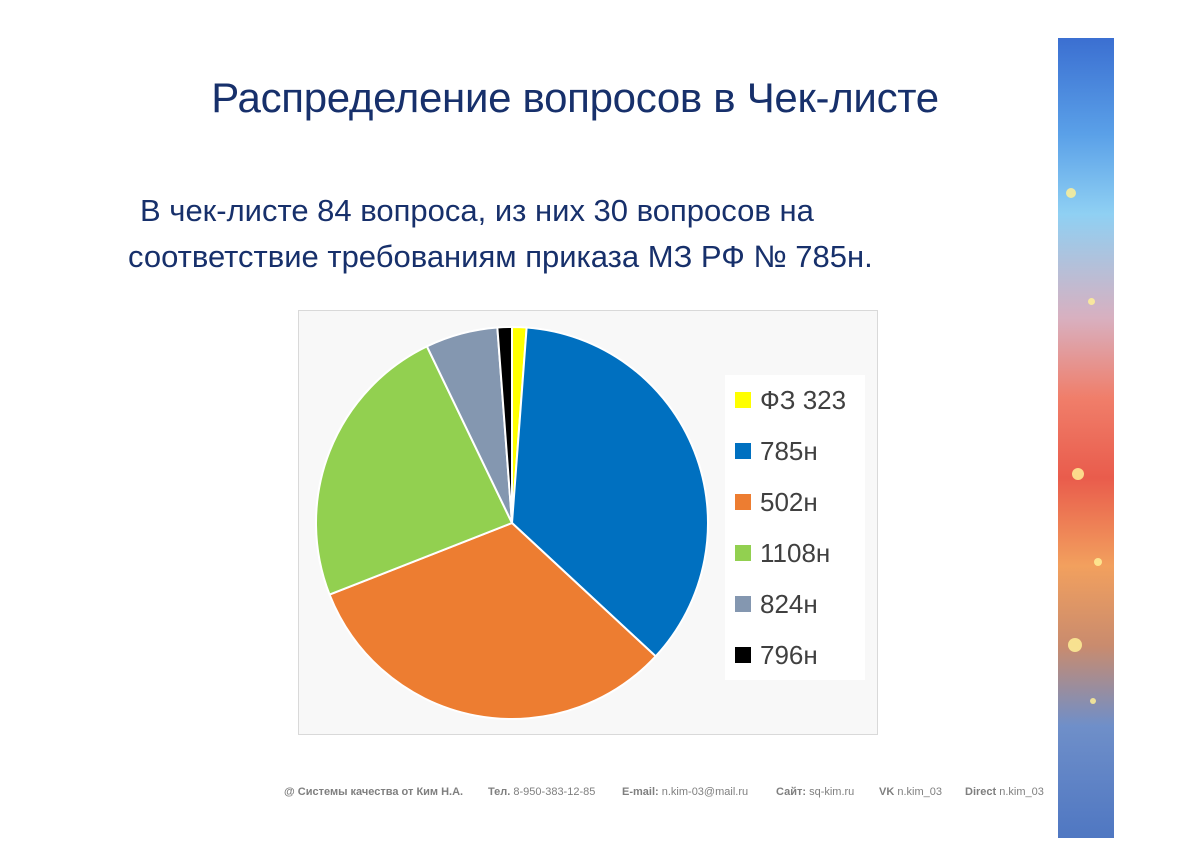 This screenshot has height=848, width=1200. Describe the element at coordinates (795, 527) in the screenshot. I see `chart-legend: ФЗ 323 785н 502н 1108н 824н 796н` at that location.